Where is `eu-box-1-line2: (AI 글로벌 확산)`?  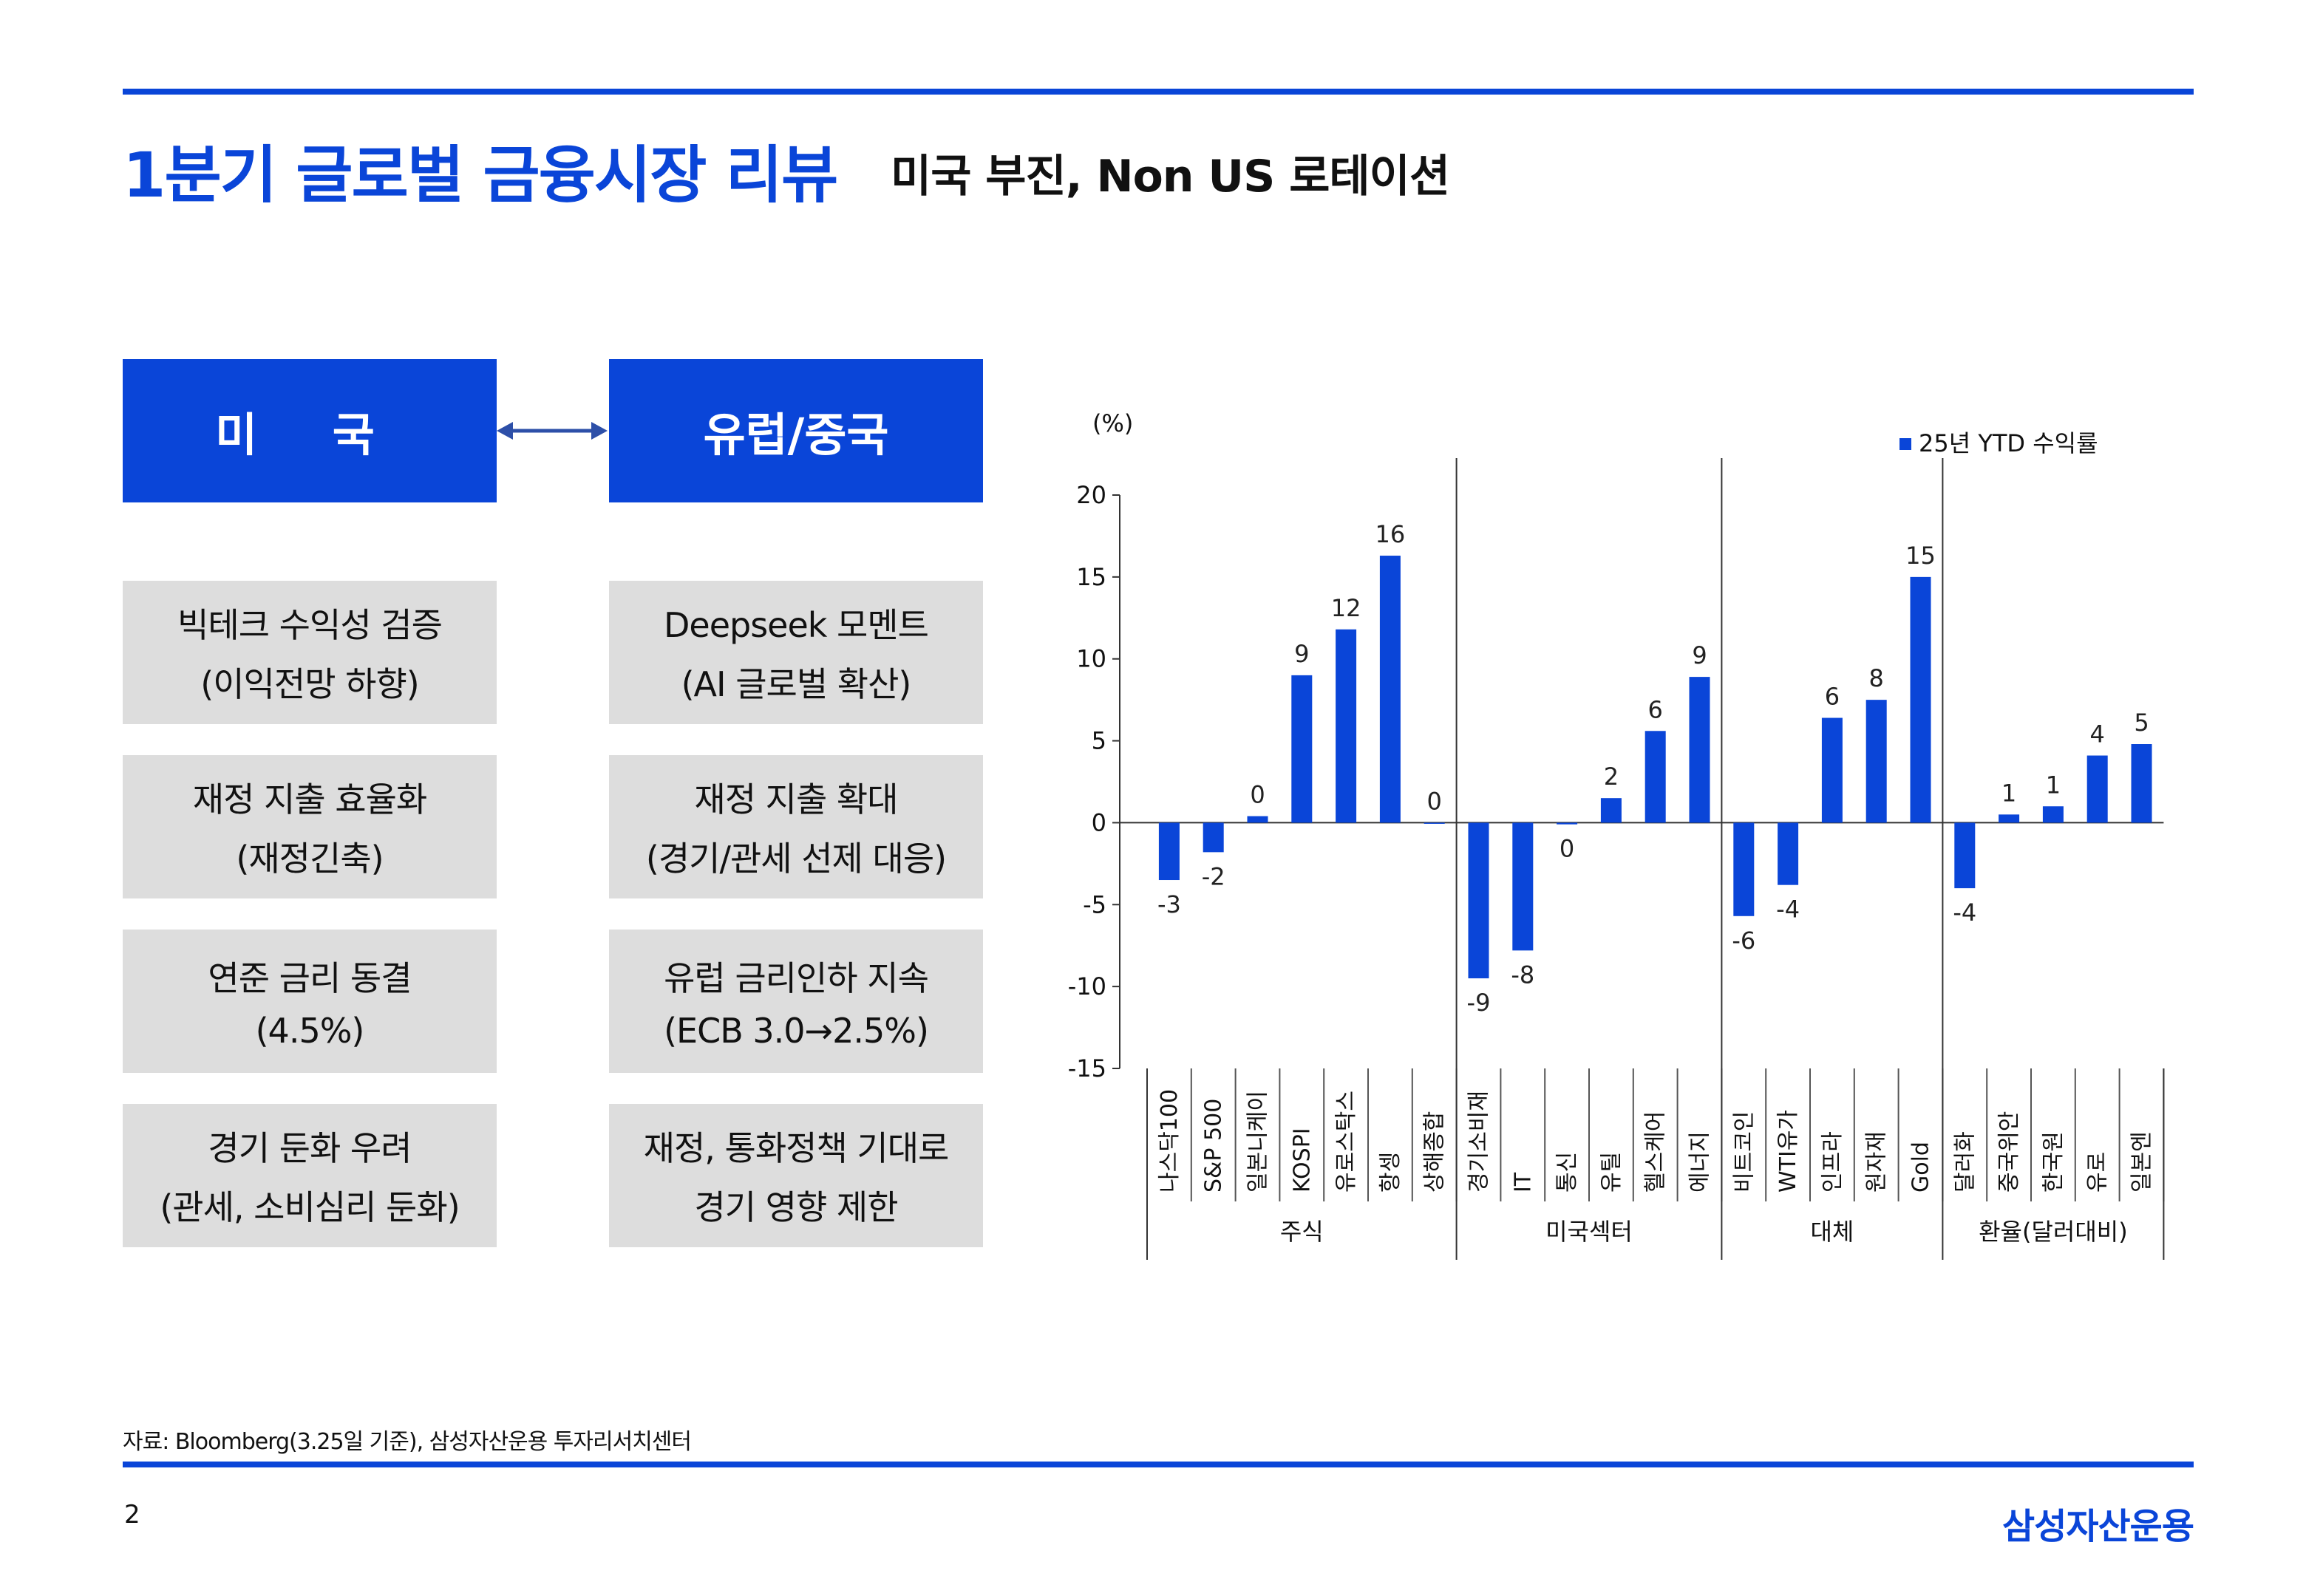 eu-box-1-line2: (AI 글로벌 확산) is located at coordinates (796, 684).